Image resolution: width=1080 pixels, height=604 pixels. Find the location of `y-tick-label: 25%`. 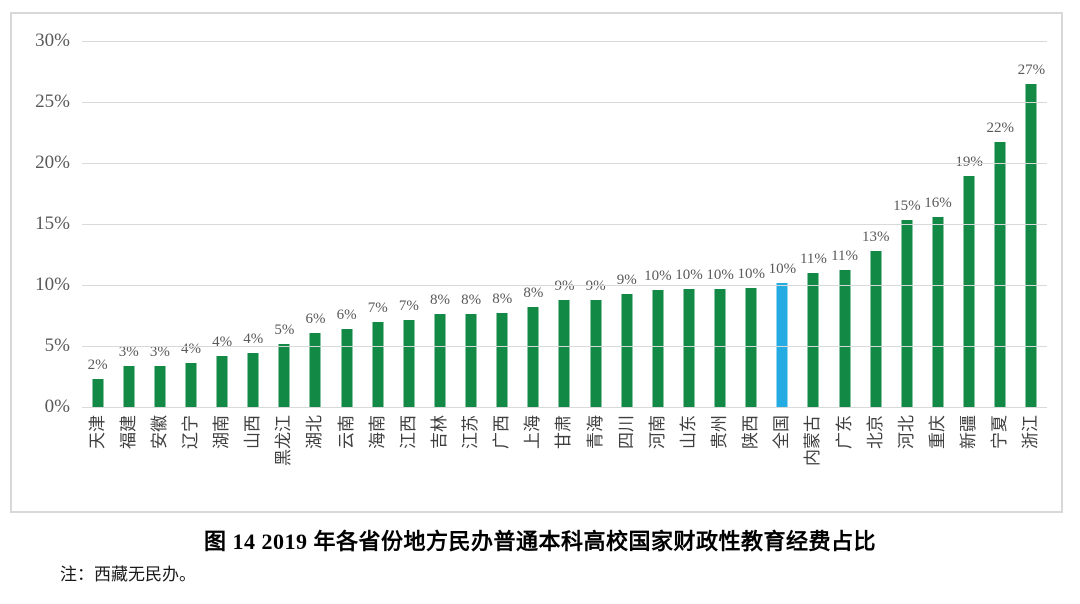

y-tick-label: 25% is located at coordinates (52, 101).